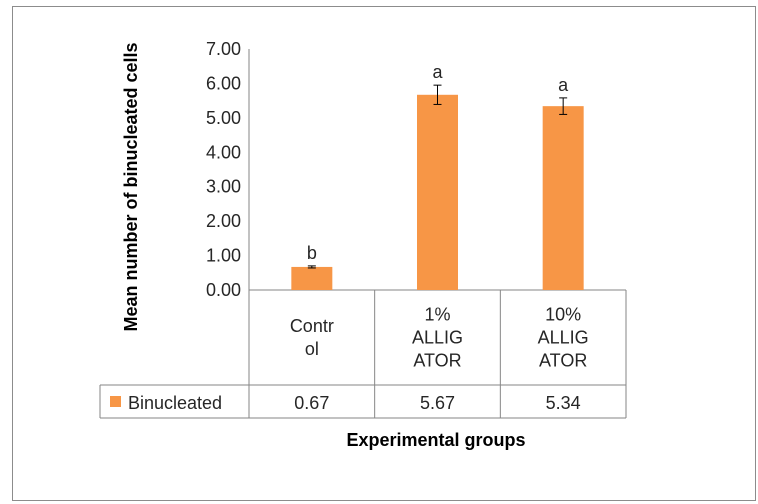 The width and height of the screenshot is (758, 504). I want to click on x-category-label: 10%, so click(563, 315).